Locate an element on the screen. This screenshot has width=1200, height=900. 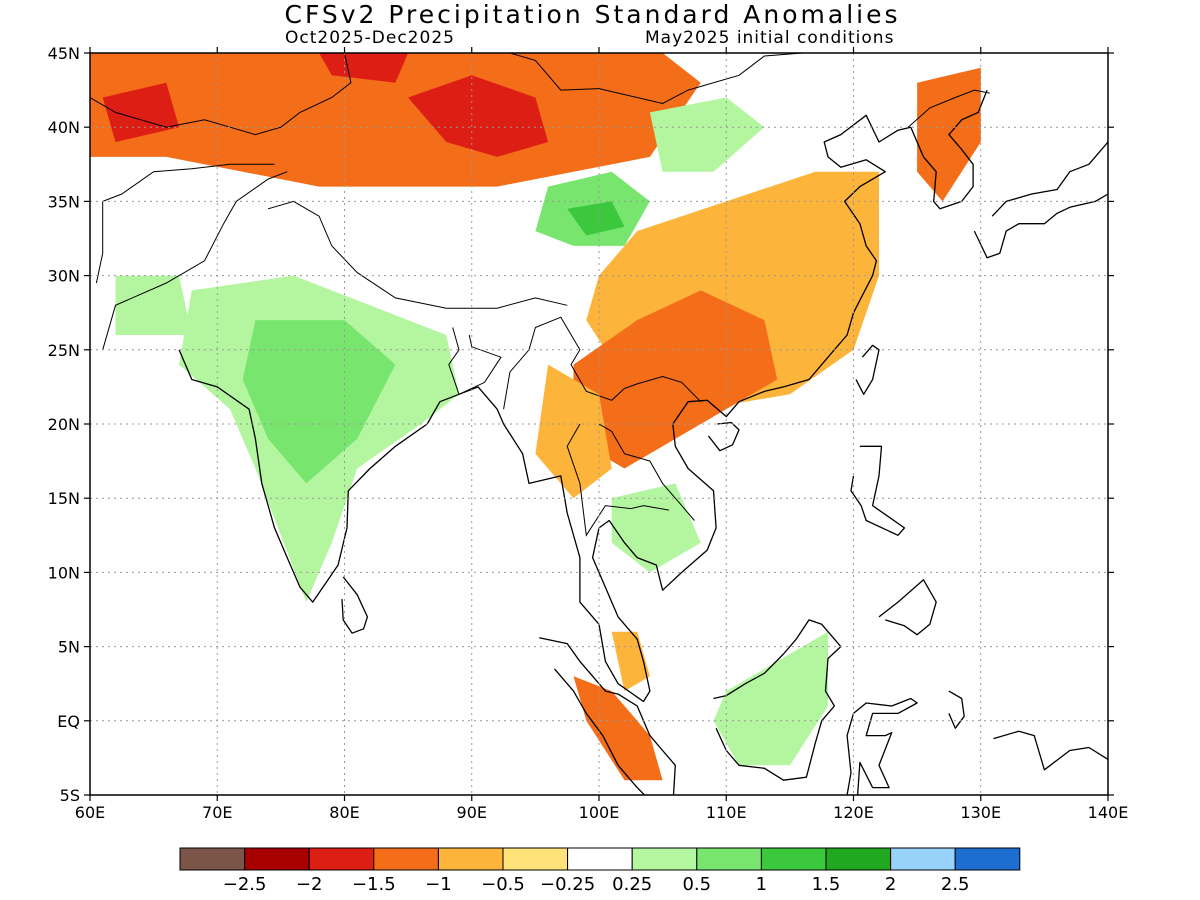
anomaly-mongolia-strong-dry is located at coordinates (364, 68).